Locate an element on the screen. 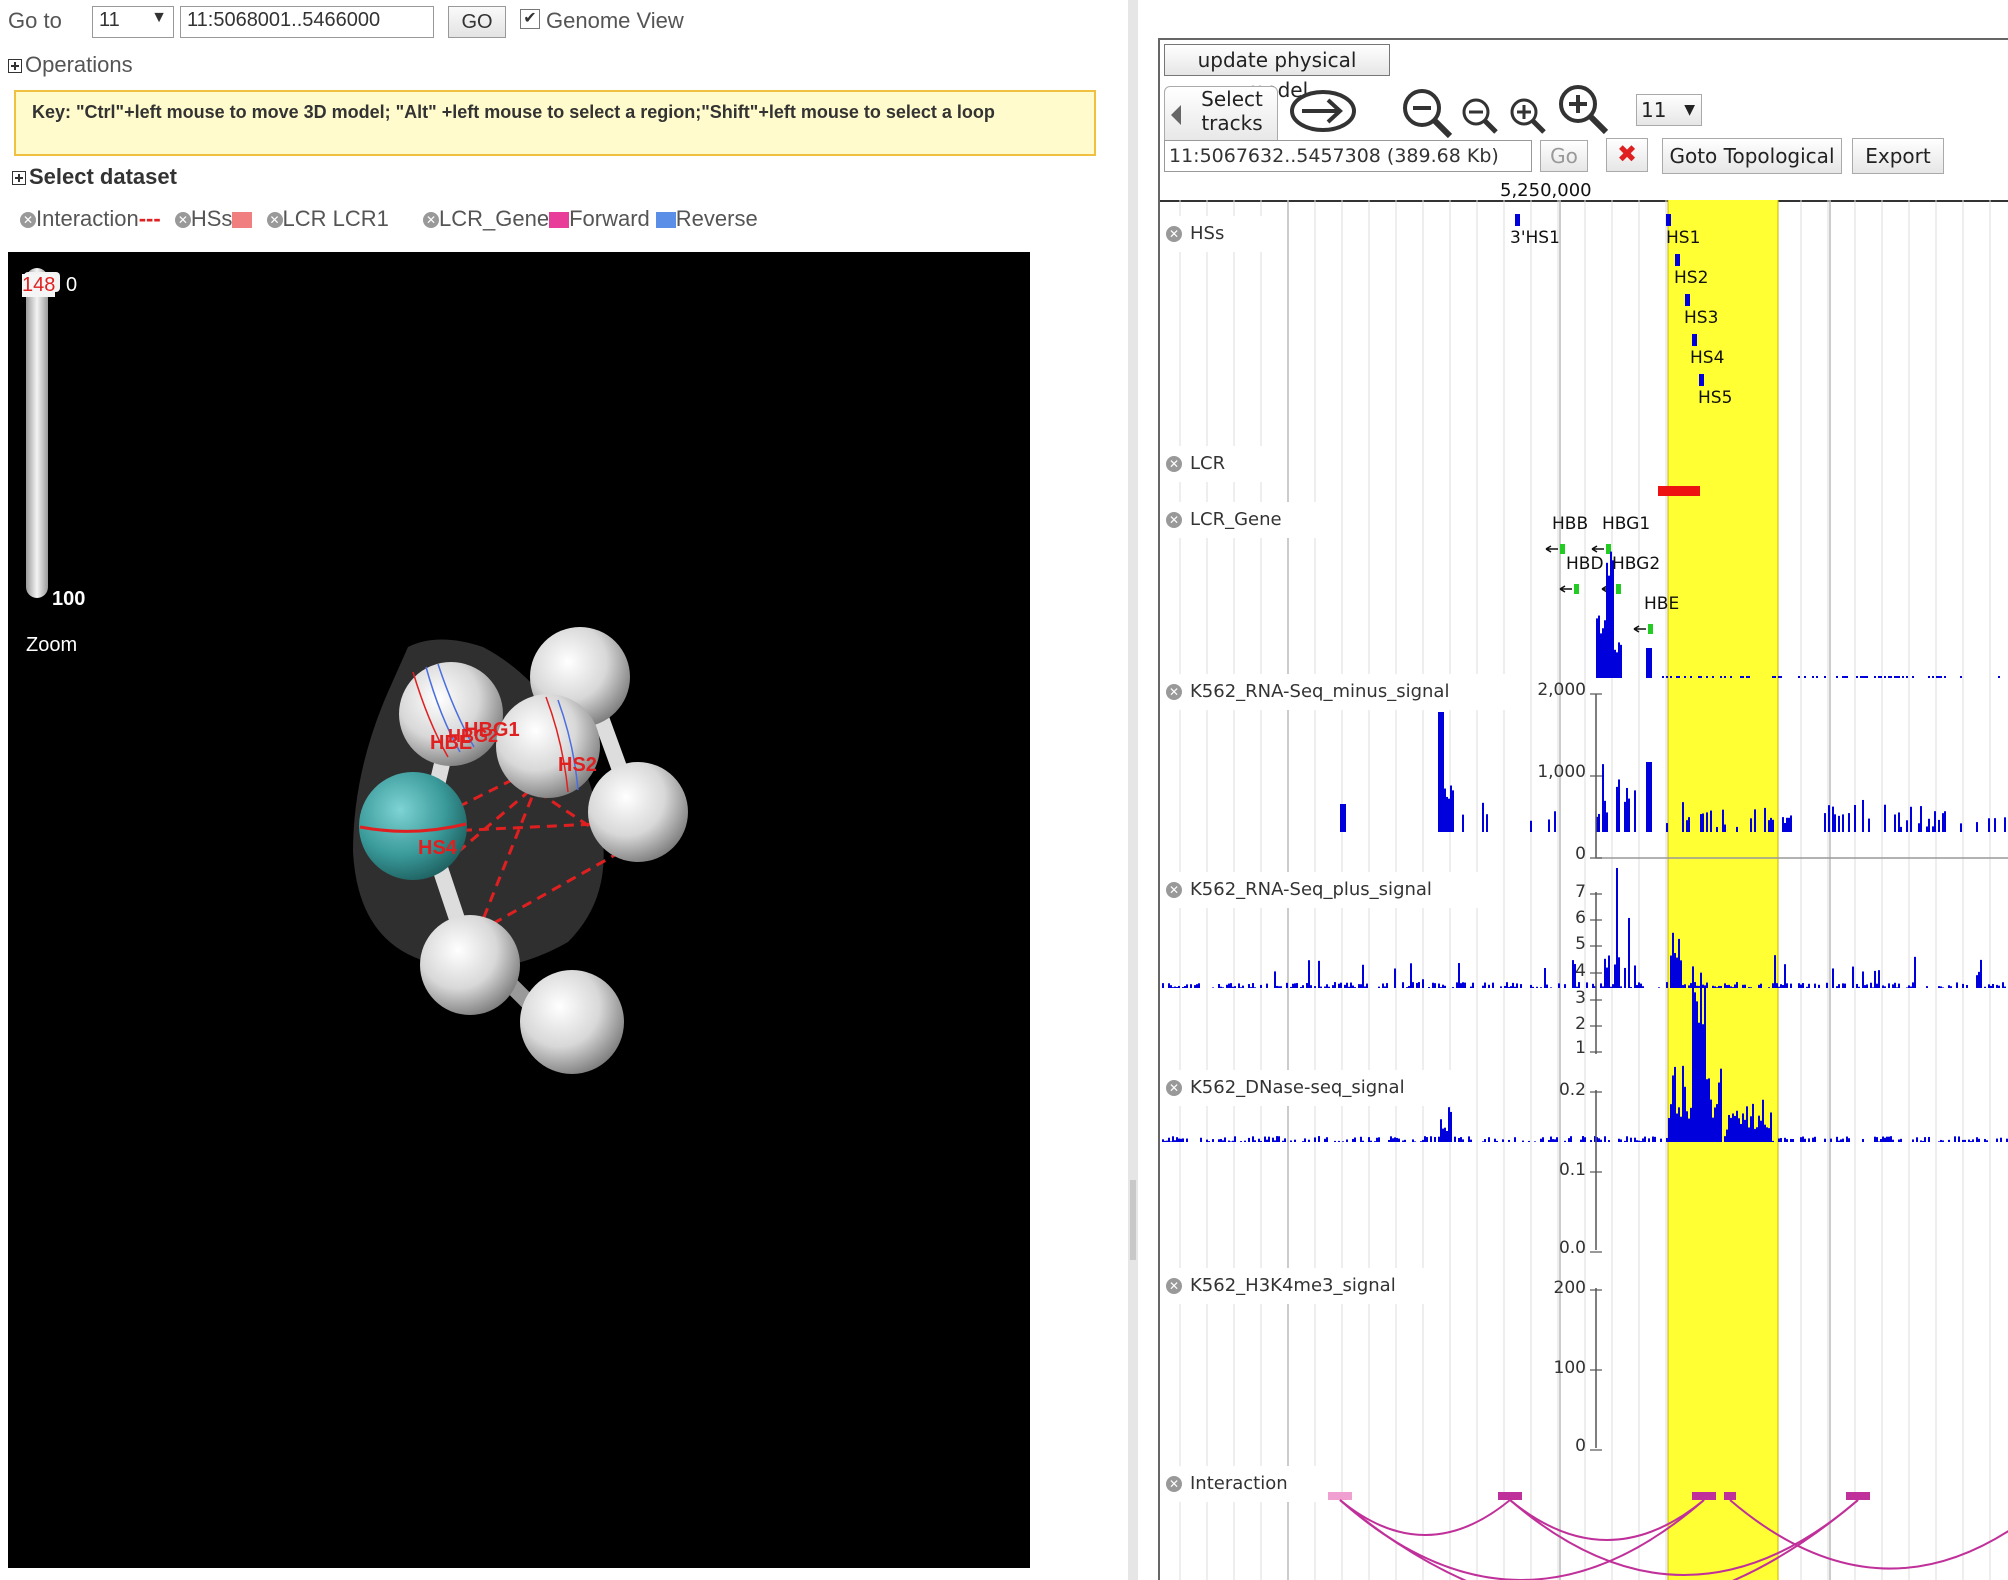 Image resolution: width=2008 pixels, height=1580 pixels. feature-label-hs2: HS2 is located at coordinates (1691, 278).